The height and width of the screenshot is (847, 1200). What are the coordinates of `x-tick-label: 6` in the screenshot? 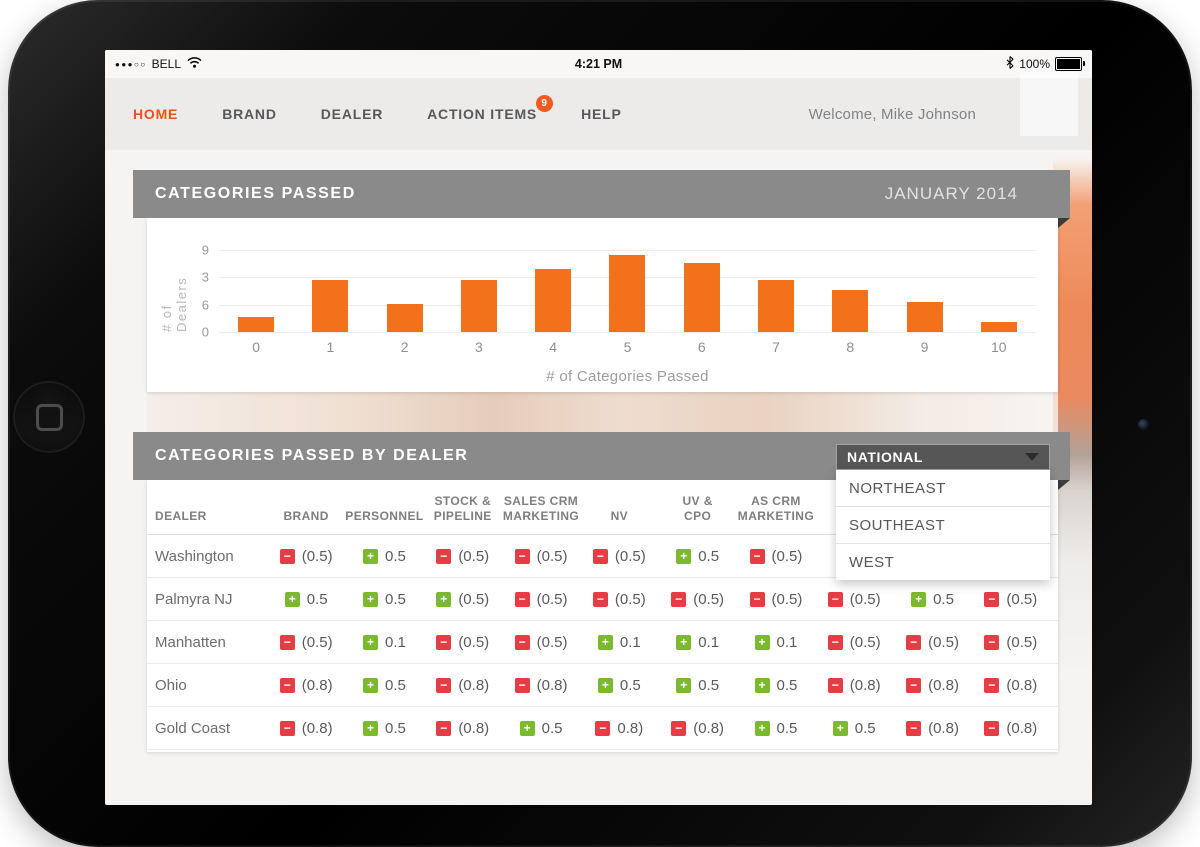 It's located at (701, 347).